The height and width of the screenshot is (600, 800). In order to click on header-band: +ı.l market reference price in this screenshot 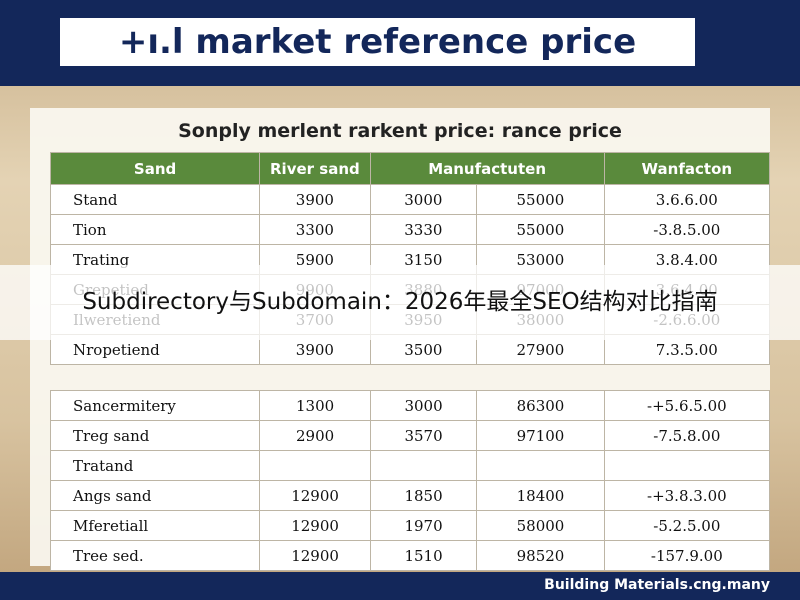, I will do `click(400, 43)`.